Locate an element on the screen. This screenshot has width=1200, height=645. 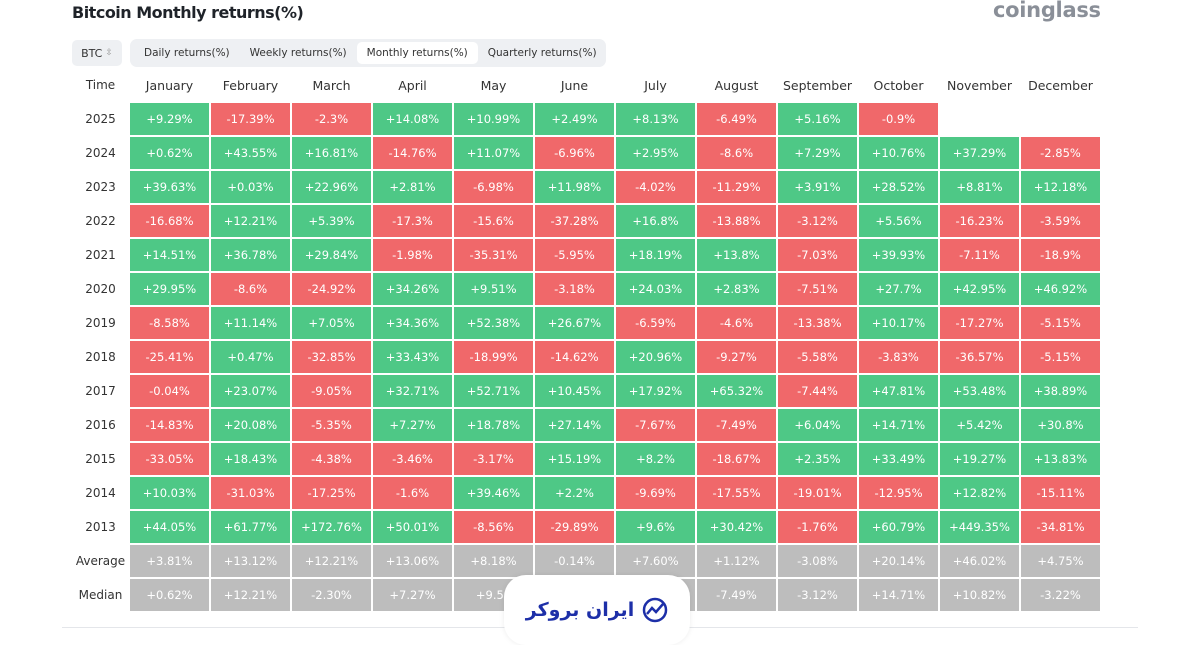
year-label: 2018 is located at coordinates (100, 357).